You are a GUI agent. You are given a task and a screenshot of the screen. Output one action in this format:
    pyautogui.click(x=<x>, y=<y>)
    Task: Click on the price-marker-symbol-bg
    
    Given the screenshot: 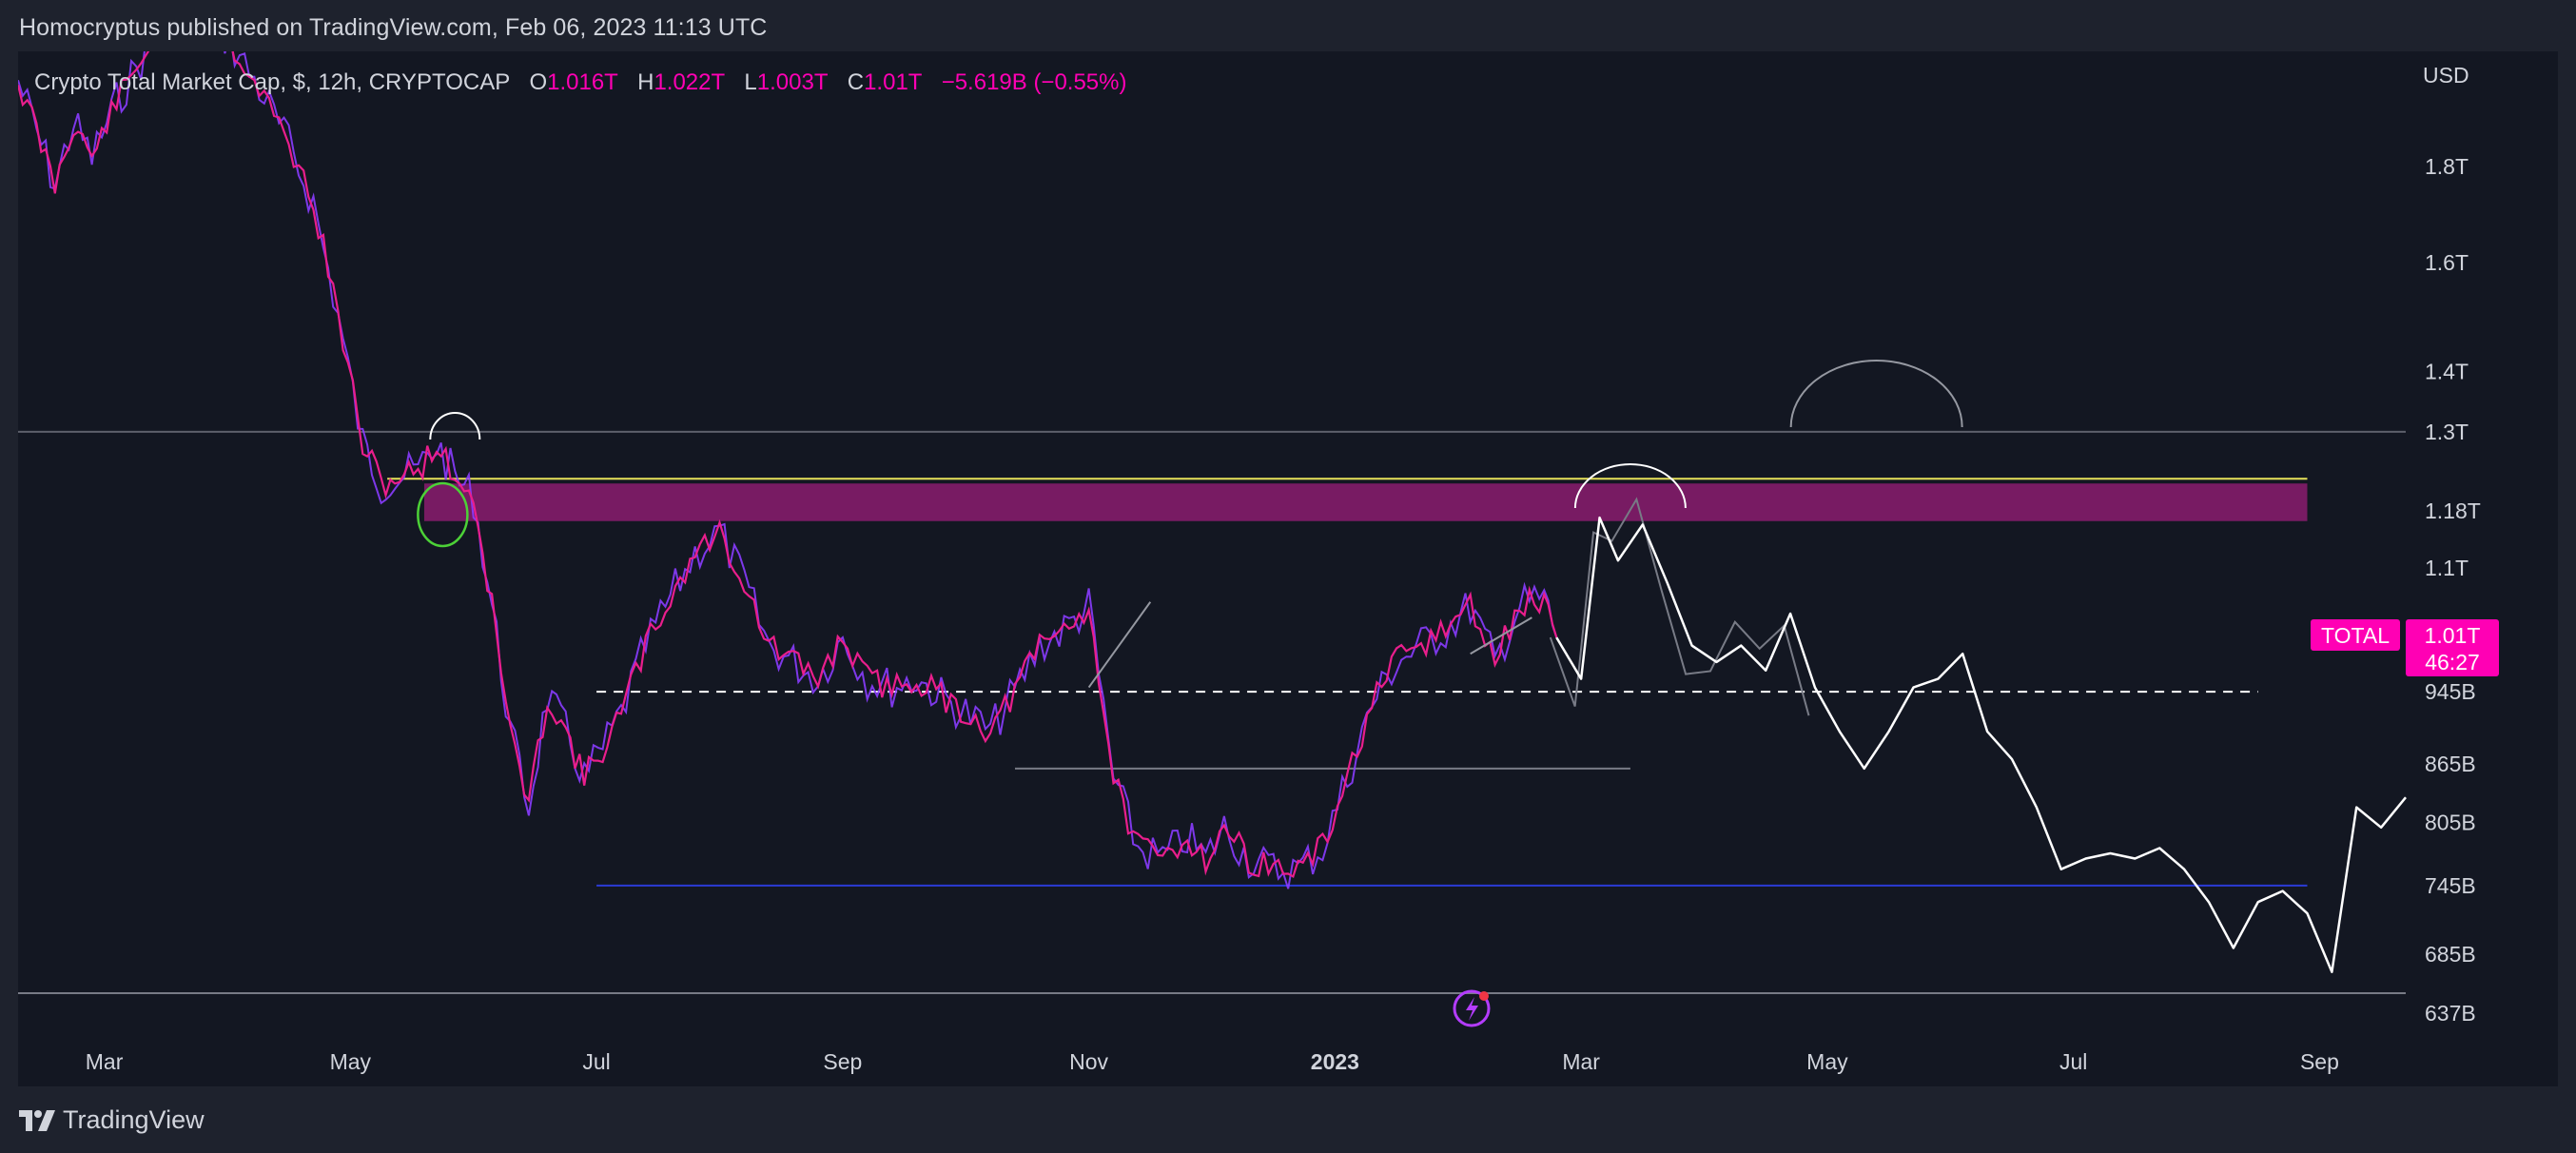 What is the action you would take?
    pyautogui.click(x=2356, y=635)
    